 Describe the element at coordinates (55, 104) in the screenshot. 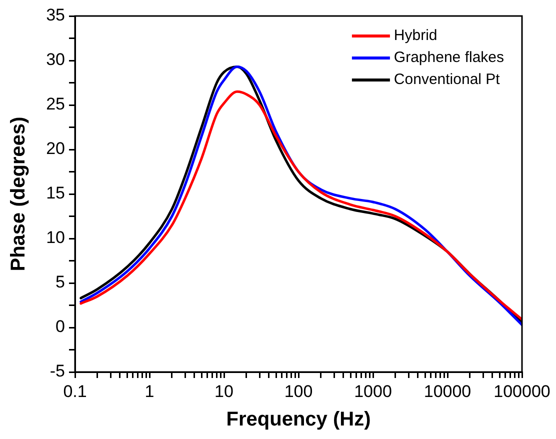

I see `y-tick-label: 25` at that location.